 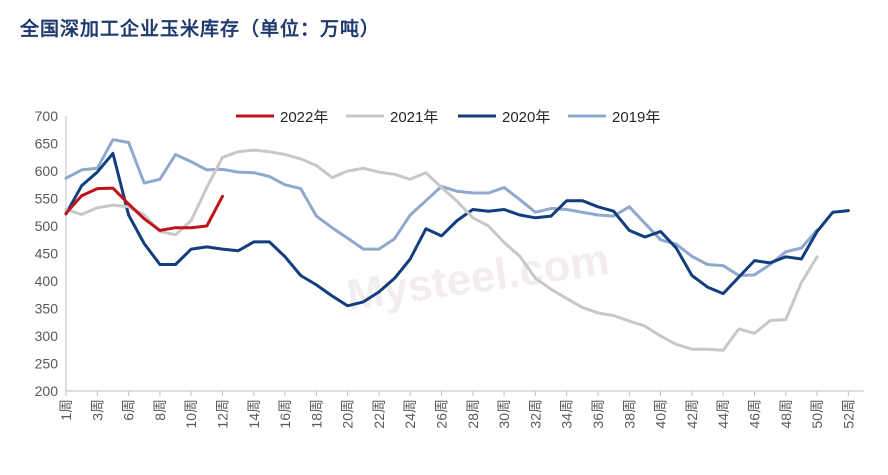 I want to click on watermark: Mysteel.com, so click(x=478, y=277).